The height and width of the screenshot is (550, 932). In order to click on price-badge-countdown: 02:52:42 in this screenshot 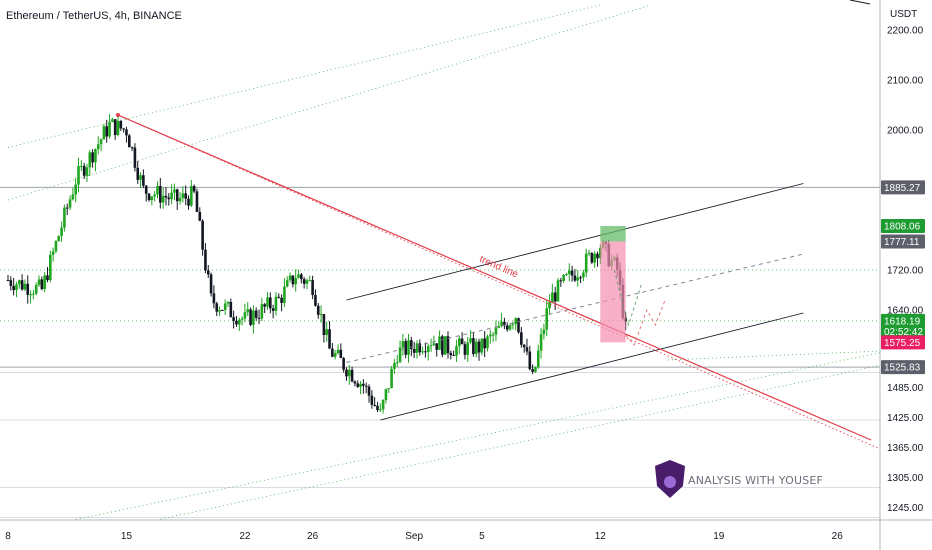, I will do `click(903, 332)`.